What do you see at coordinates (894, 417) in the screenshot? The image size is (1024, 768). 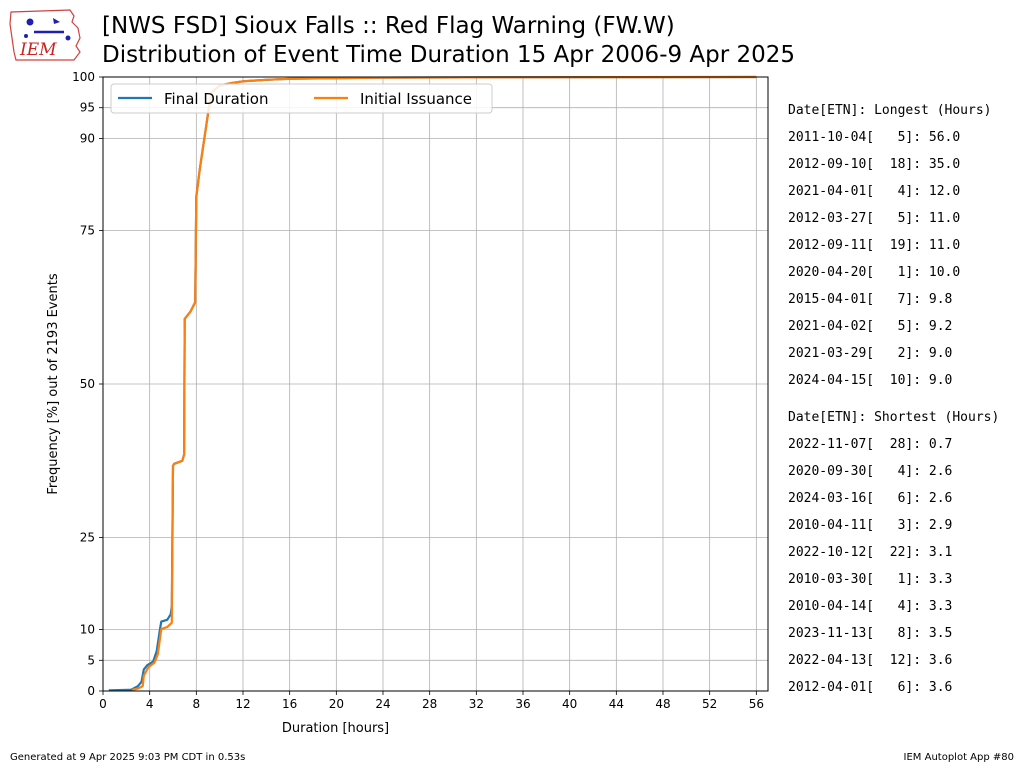 I see `shortest-header: Date[ETN]: Shortest (Hours)` at bounding box center [894, 417].